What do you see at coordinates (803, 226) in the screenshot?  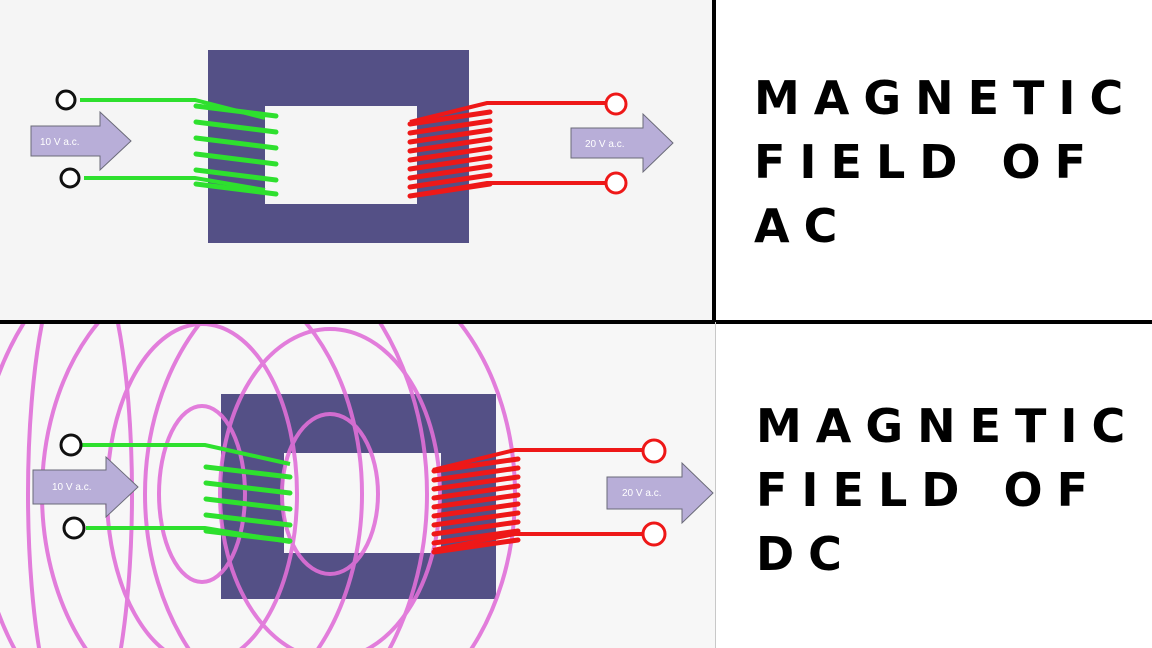 I see `caption-line: AC` at bounding box center [803, 226].